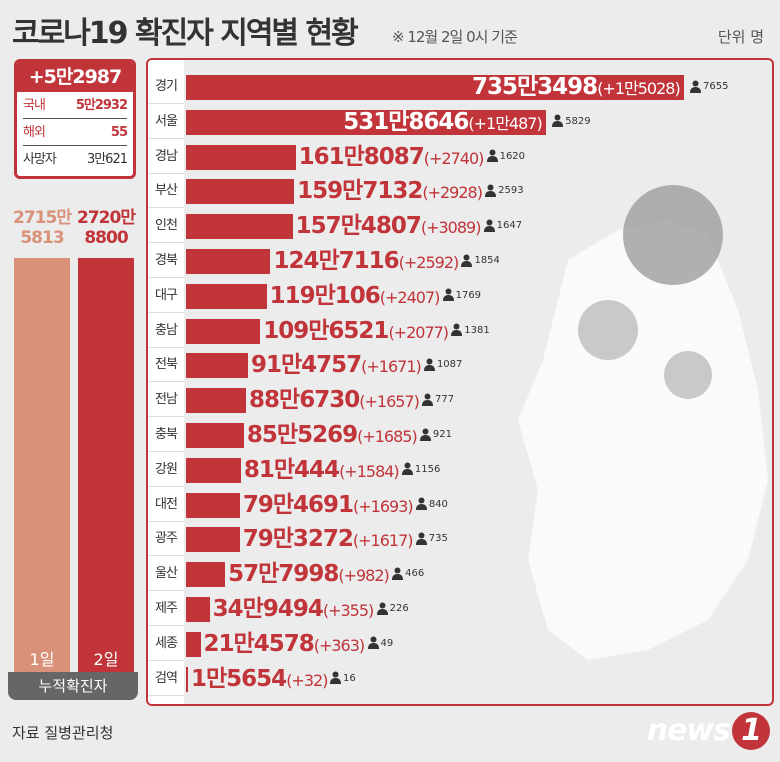 This screenshot has width=780, height=762. Describe the element at coordinates (166, 505) in the screenshot. I see `region-label: 대전` at that location.